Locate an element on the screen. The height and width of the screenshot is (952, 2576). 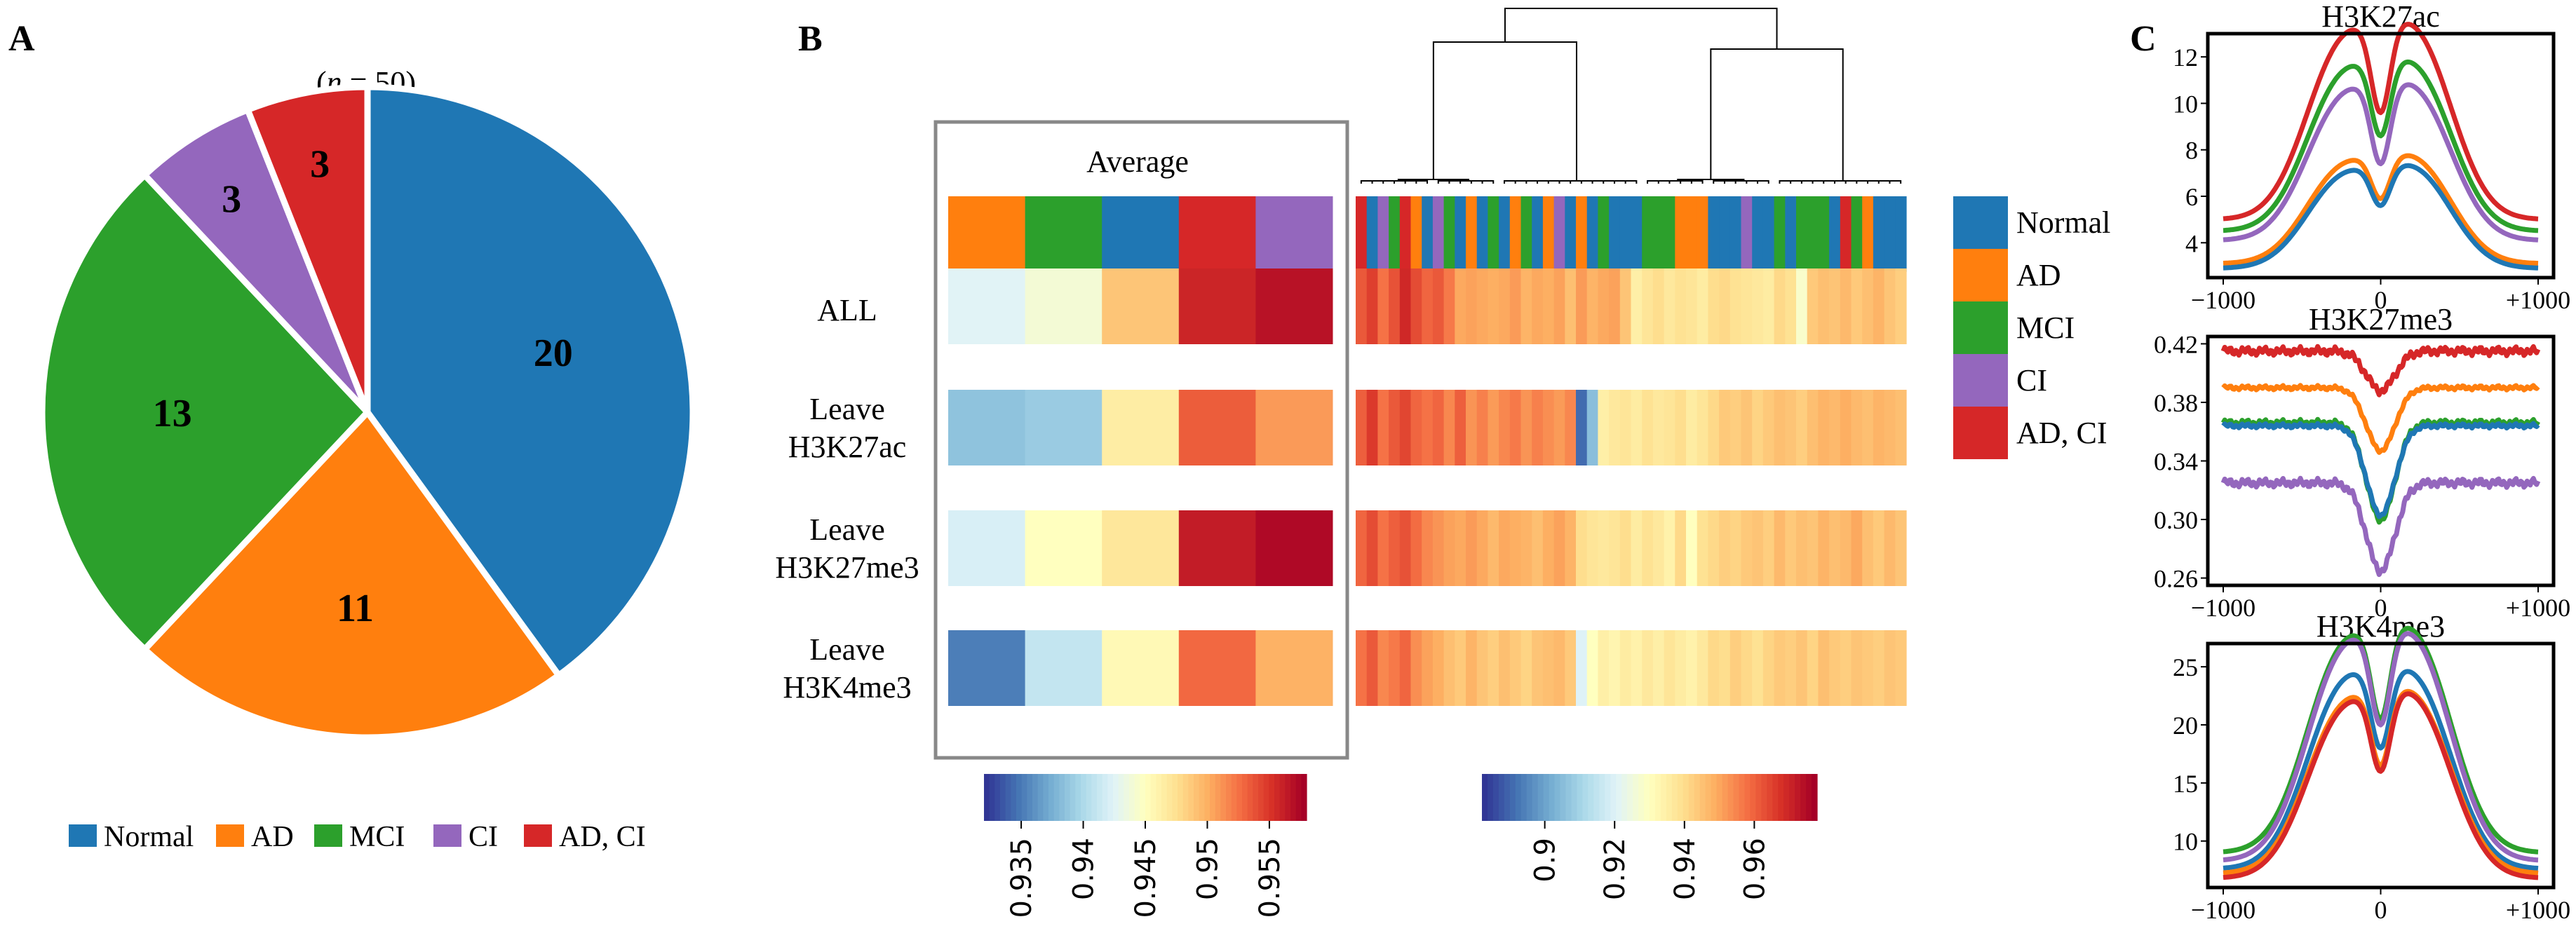
heatmap-legend-label-normal: Normal is located at coordinates (2063, 222).